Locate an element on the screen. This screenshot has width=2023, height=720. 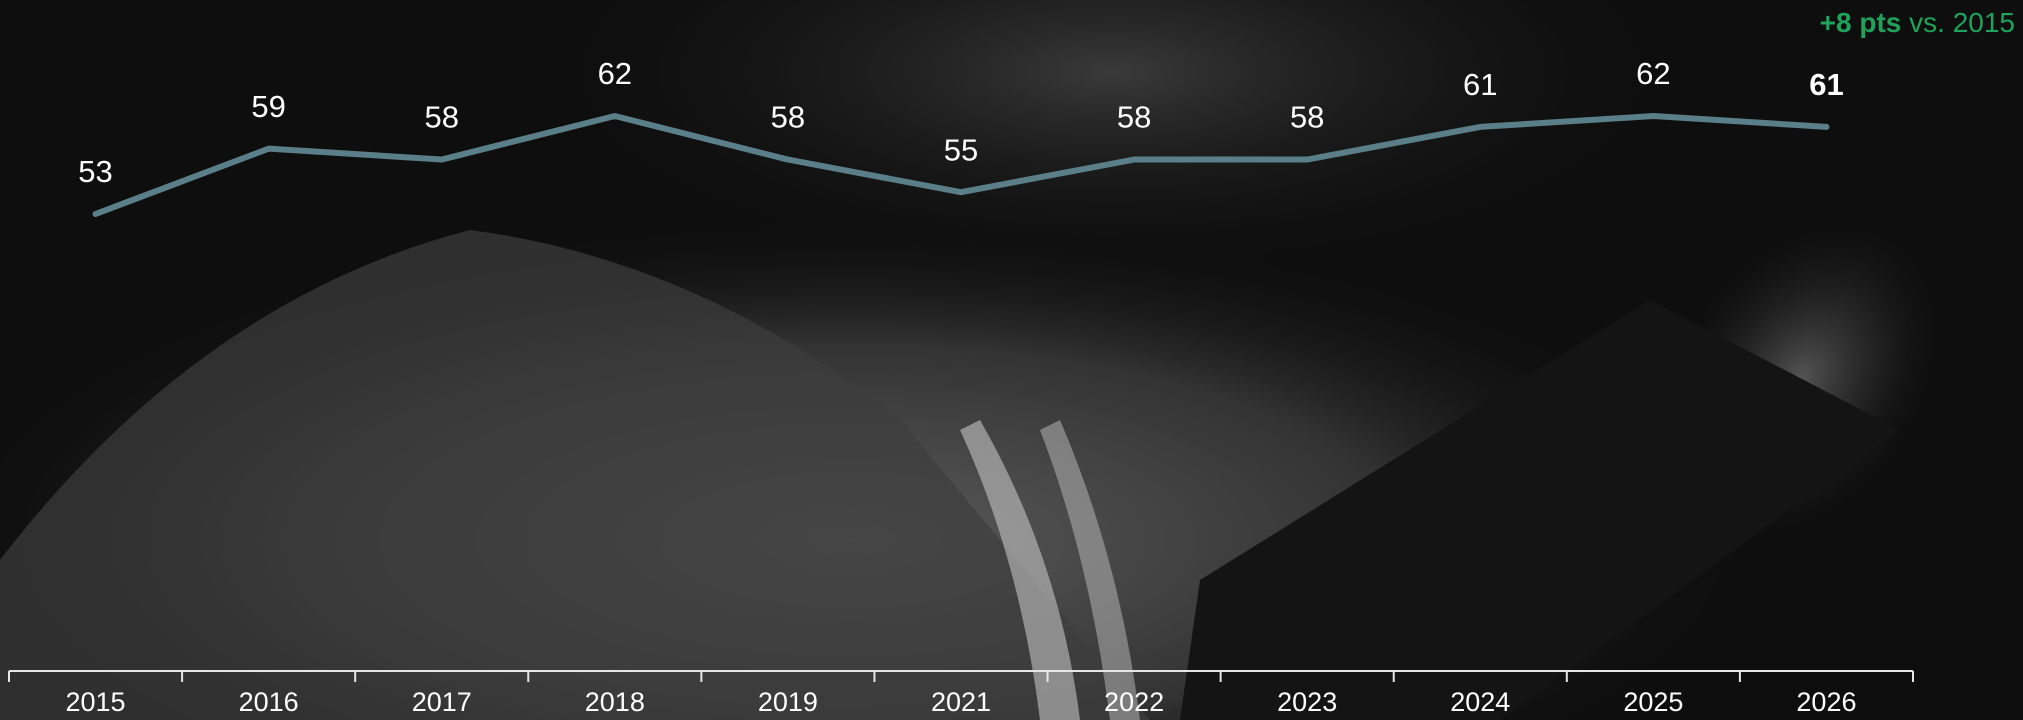
x-tick-label: 2025 is located at coordinates (1653, 702).